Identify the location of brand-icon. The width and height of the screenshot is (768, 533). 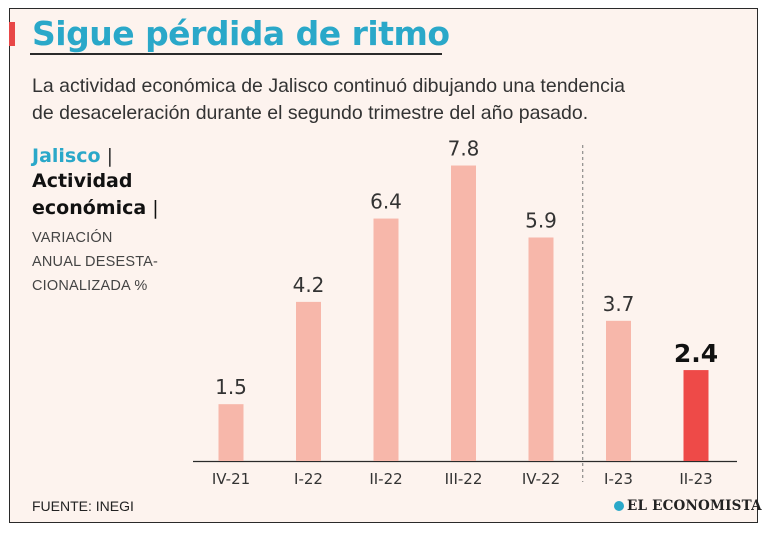
(619, 506).